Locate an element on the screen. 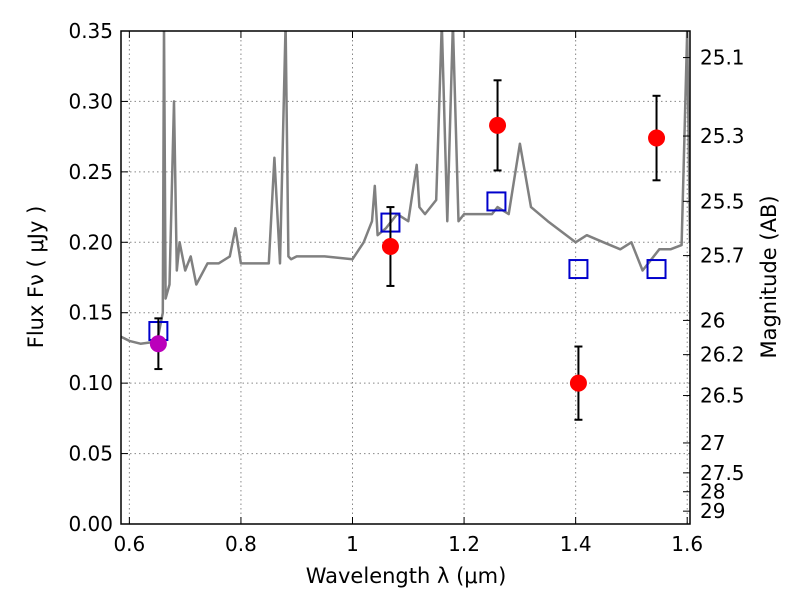 The image size is (800, 600). y-tick-label: 0.15 is located at coordinates (90, 313).